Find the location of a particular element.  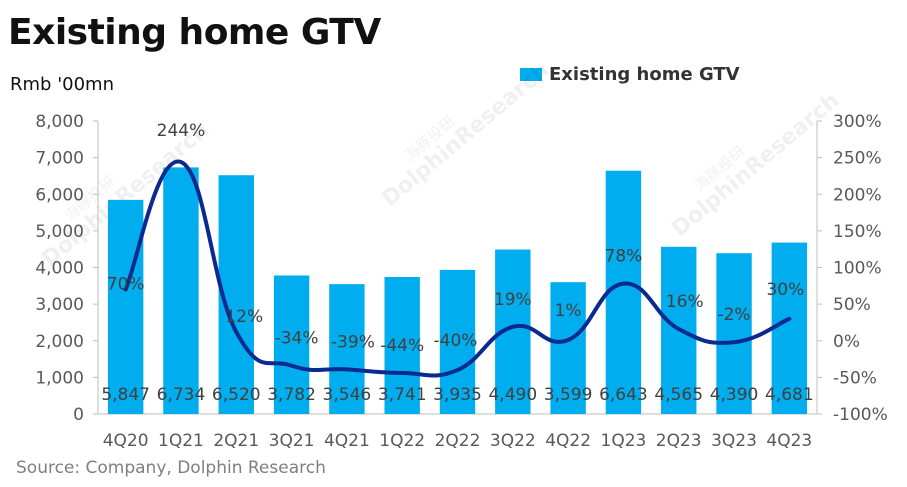

bar-value-label: 3,935 is located at coordinates (457, 395).